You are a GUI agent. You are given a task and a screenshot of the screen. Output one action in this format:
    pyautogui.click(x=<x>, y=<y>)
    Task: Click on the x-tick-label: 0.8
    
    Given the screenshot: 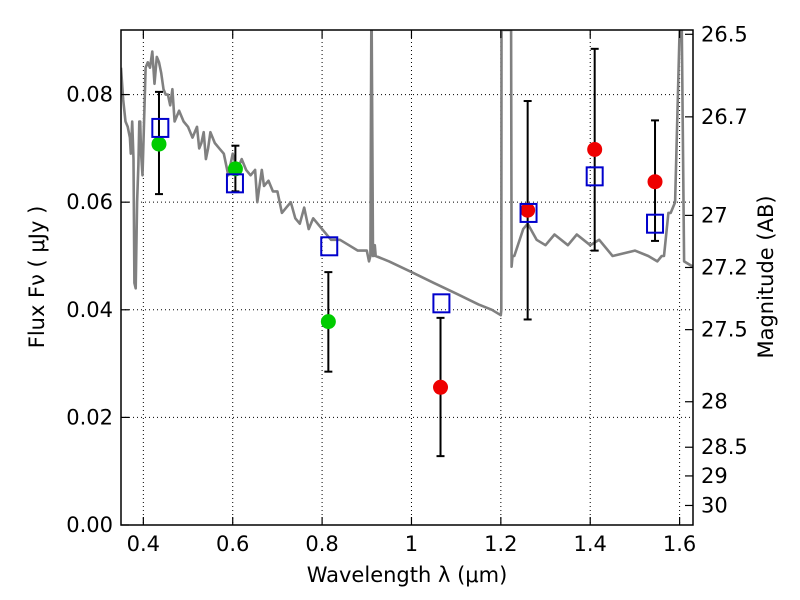 What is the action you would take?
    pyautogui.click(x=321, y=544)
    